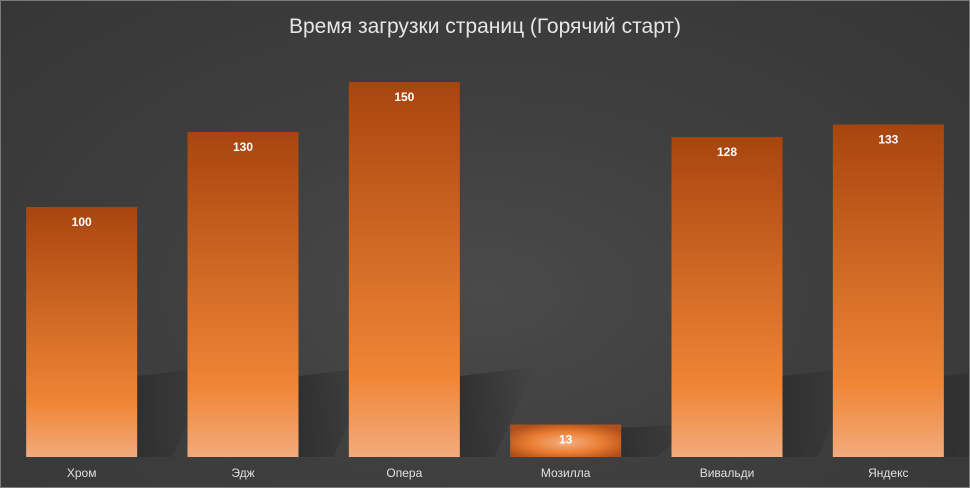 This screenshot has height=488, width=970. Describe the element at coordinates (888, 140) in the screenshot. I see `data-label: 133` at that location.